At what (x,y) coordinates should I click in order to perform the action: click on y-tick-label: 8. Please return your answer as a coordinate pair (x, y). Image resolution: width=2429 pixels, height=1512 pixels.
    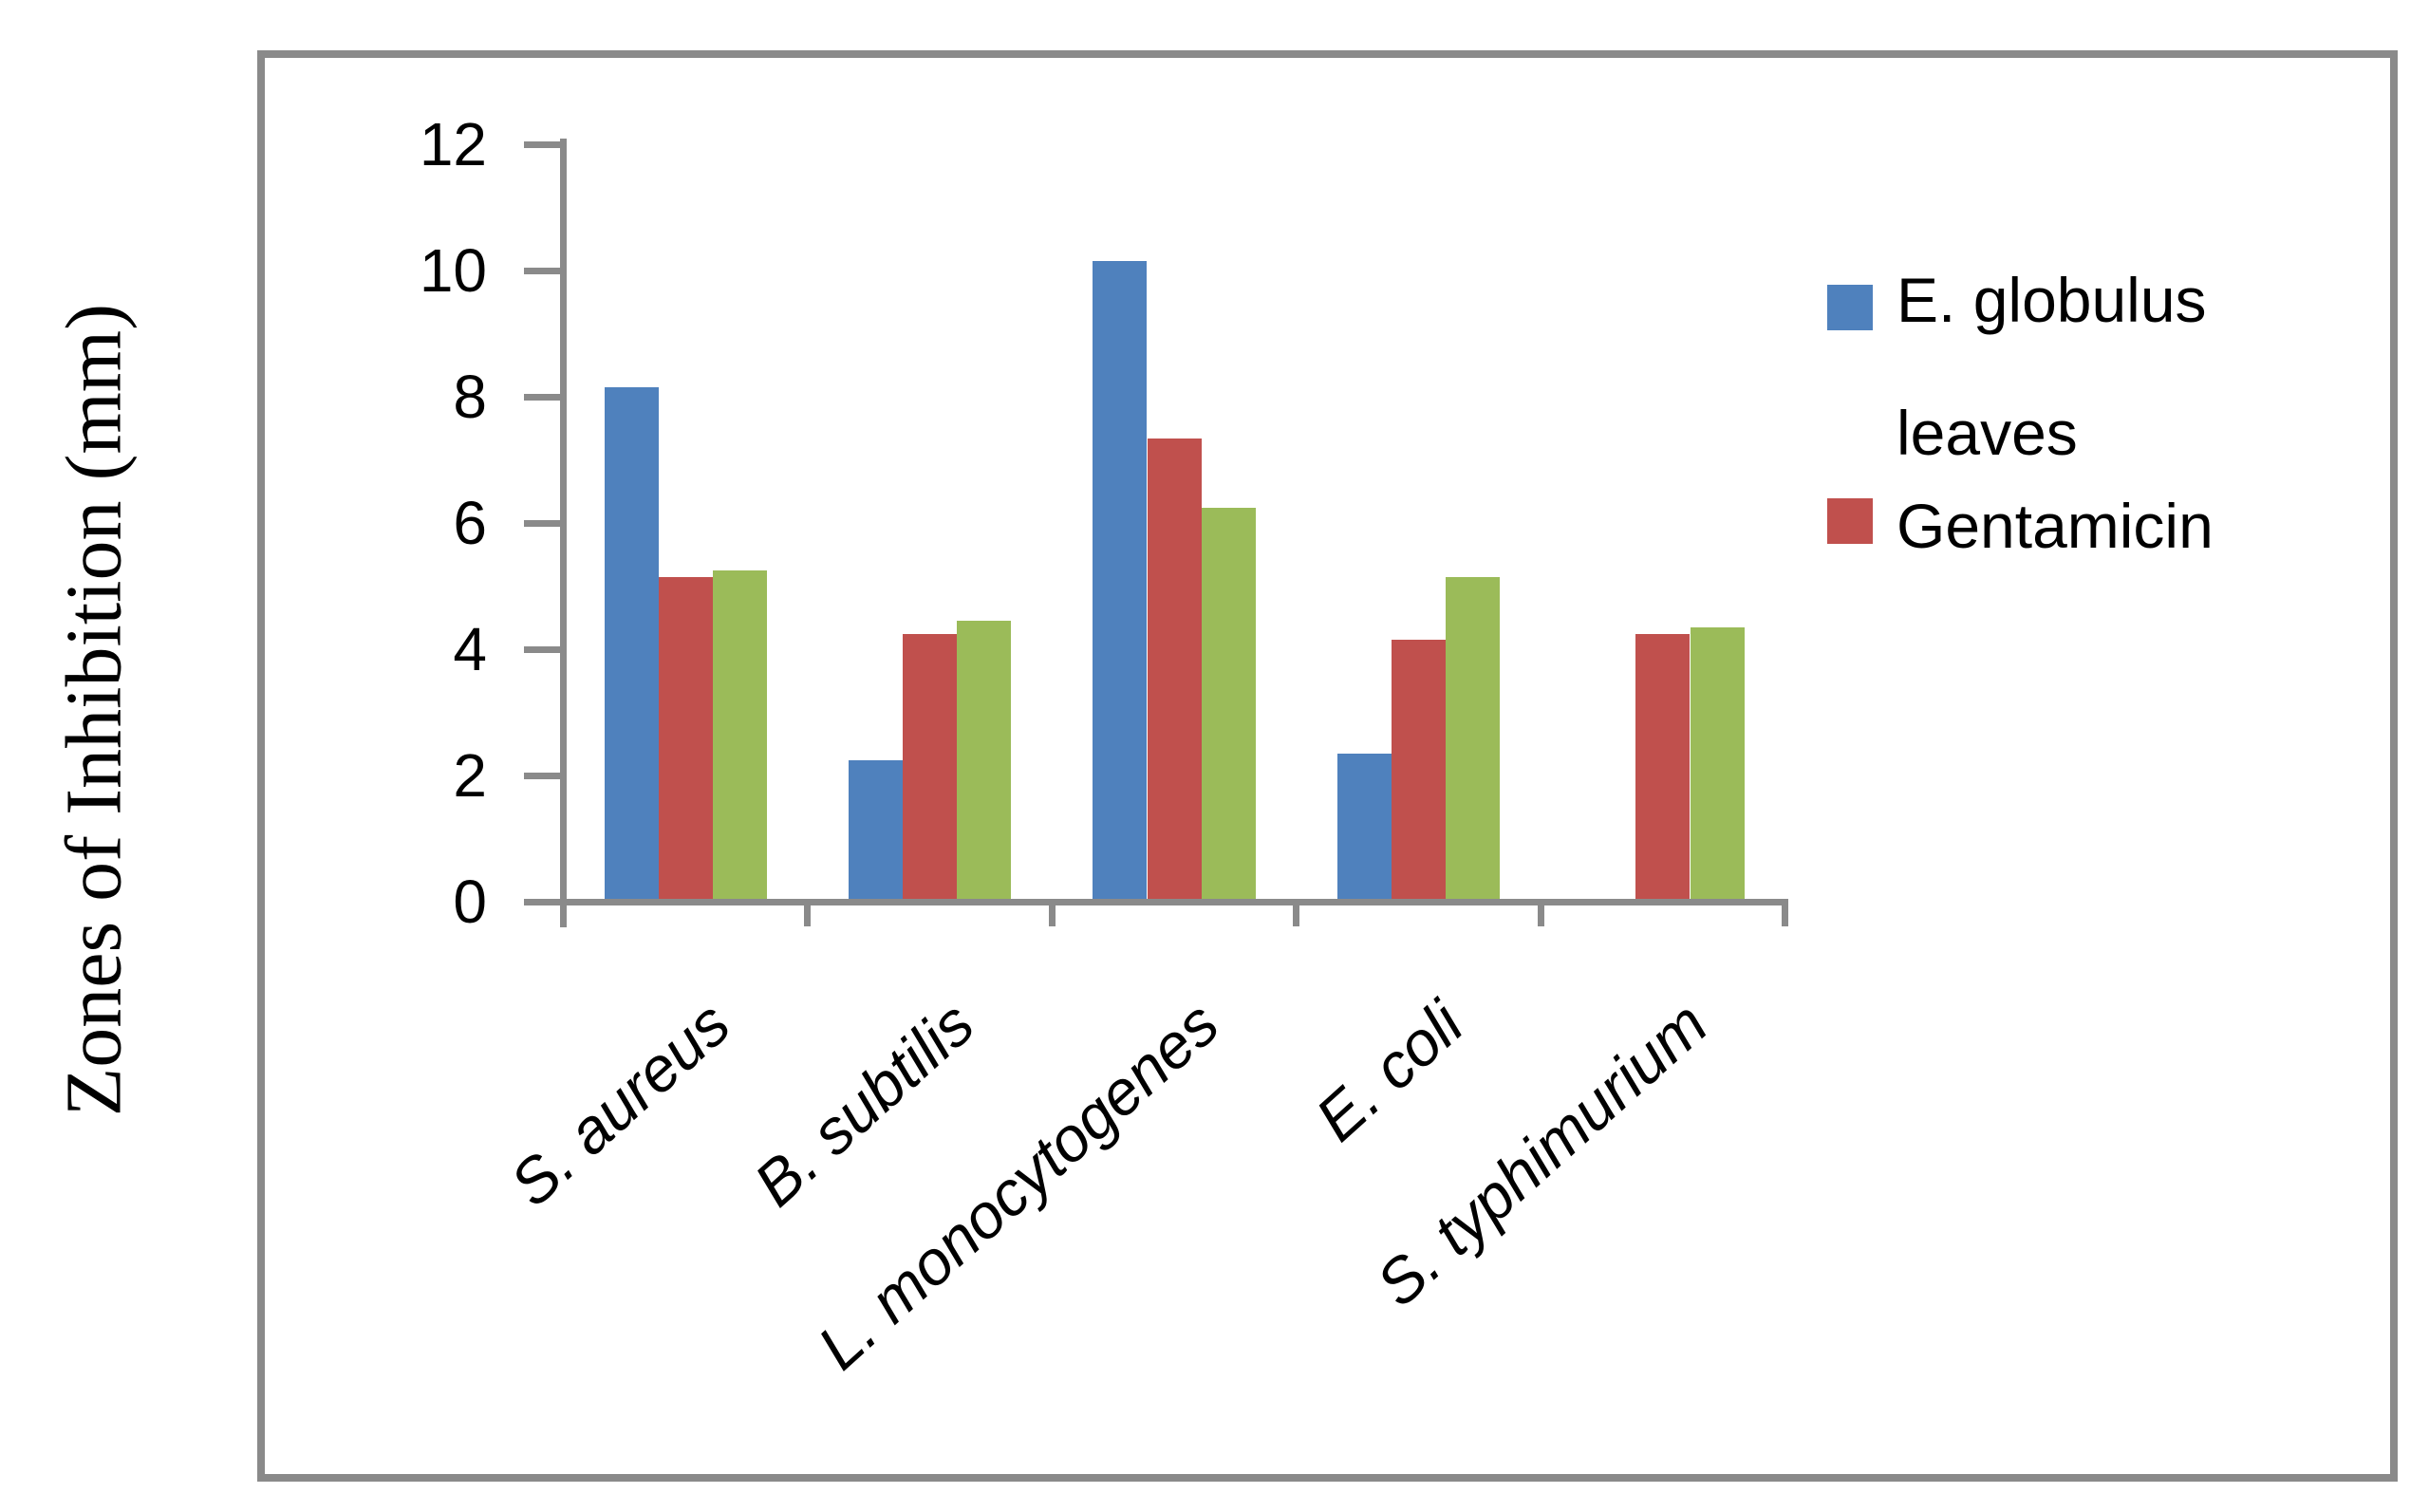
    Looking at the image, I should click on (470, 397).